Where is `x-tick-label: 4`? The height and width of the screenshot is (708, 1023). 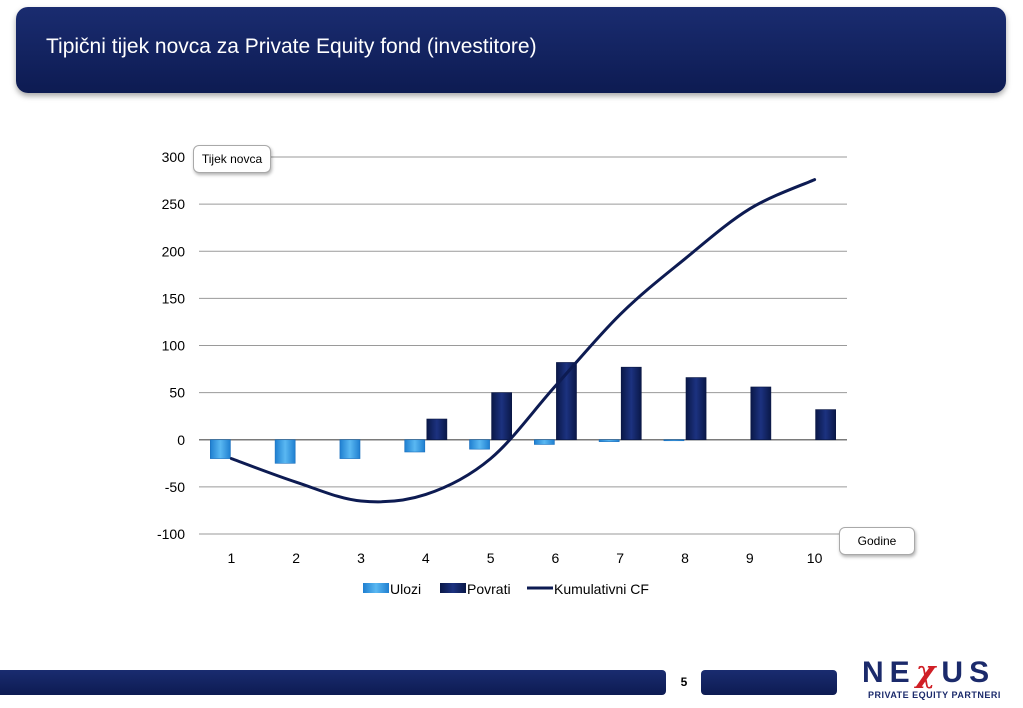
x-tick-label: 4 is located at coordinates (426, 558).